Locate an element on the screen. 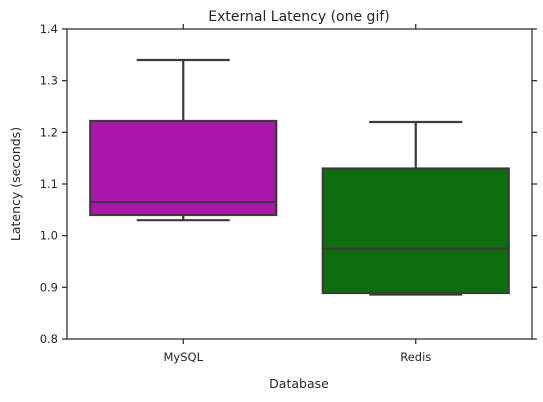  chart-title: External Latency (one gif) is located at coordinates (298, 17).